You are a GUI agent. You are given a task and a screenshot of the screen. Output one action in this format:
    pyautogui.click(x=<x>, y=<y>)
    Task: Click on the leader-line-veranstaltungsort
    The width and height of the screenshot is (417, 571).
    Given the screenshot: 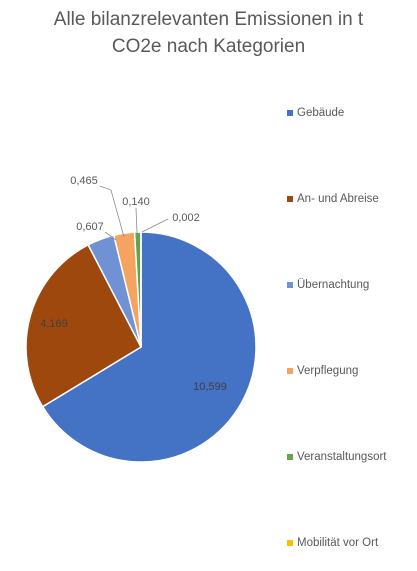 What is the action you would take?
    pyautogui.click(x=136, y=220)
    